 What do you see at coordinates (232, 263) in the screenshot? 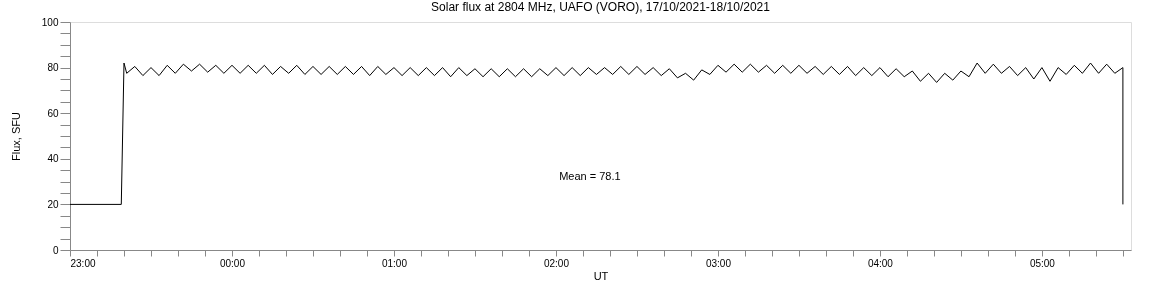
I see `x-tick-label: 00:00` at bounding box center [232, 263].